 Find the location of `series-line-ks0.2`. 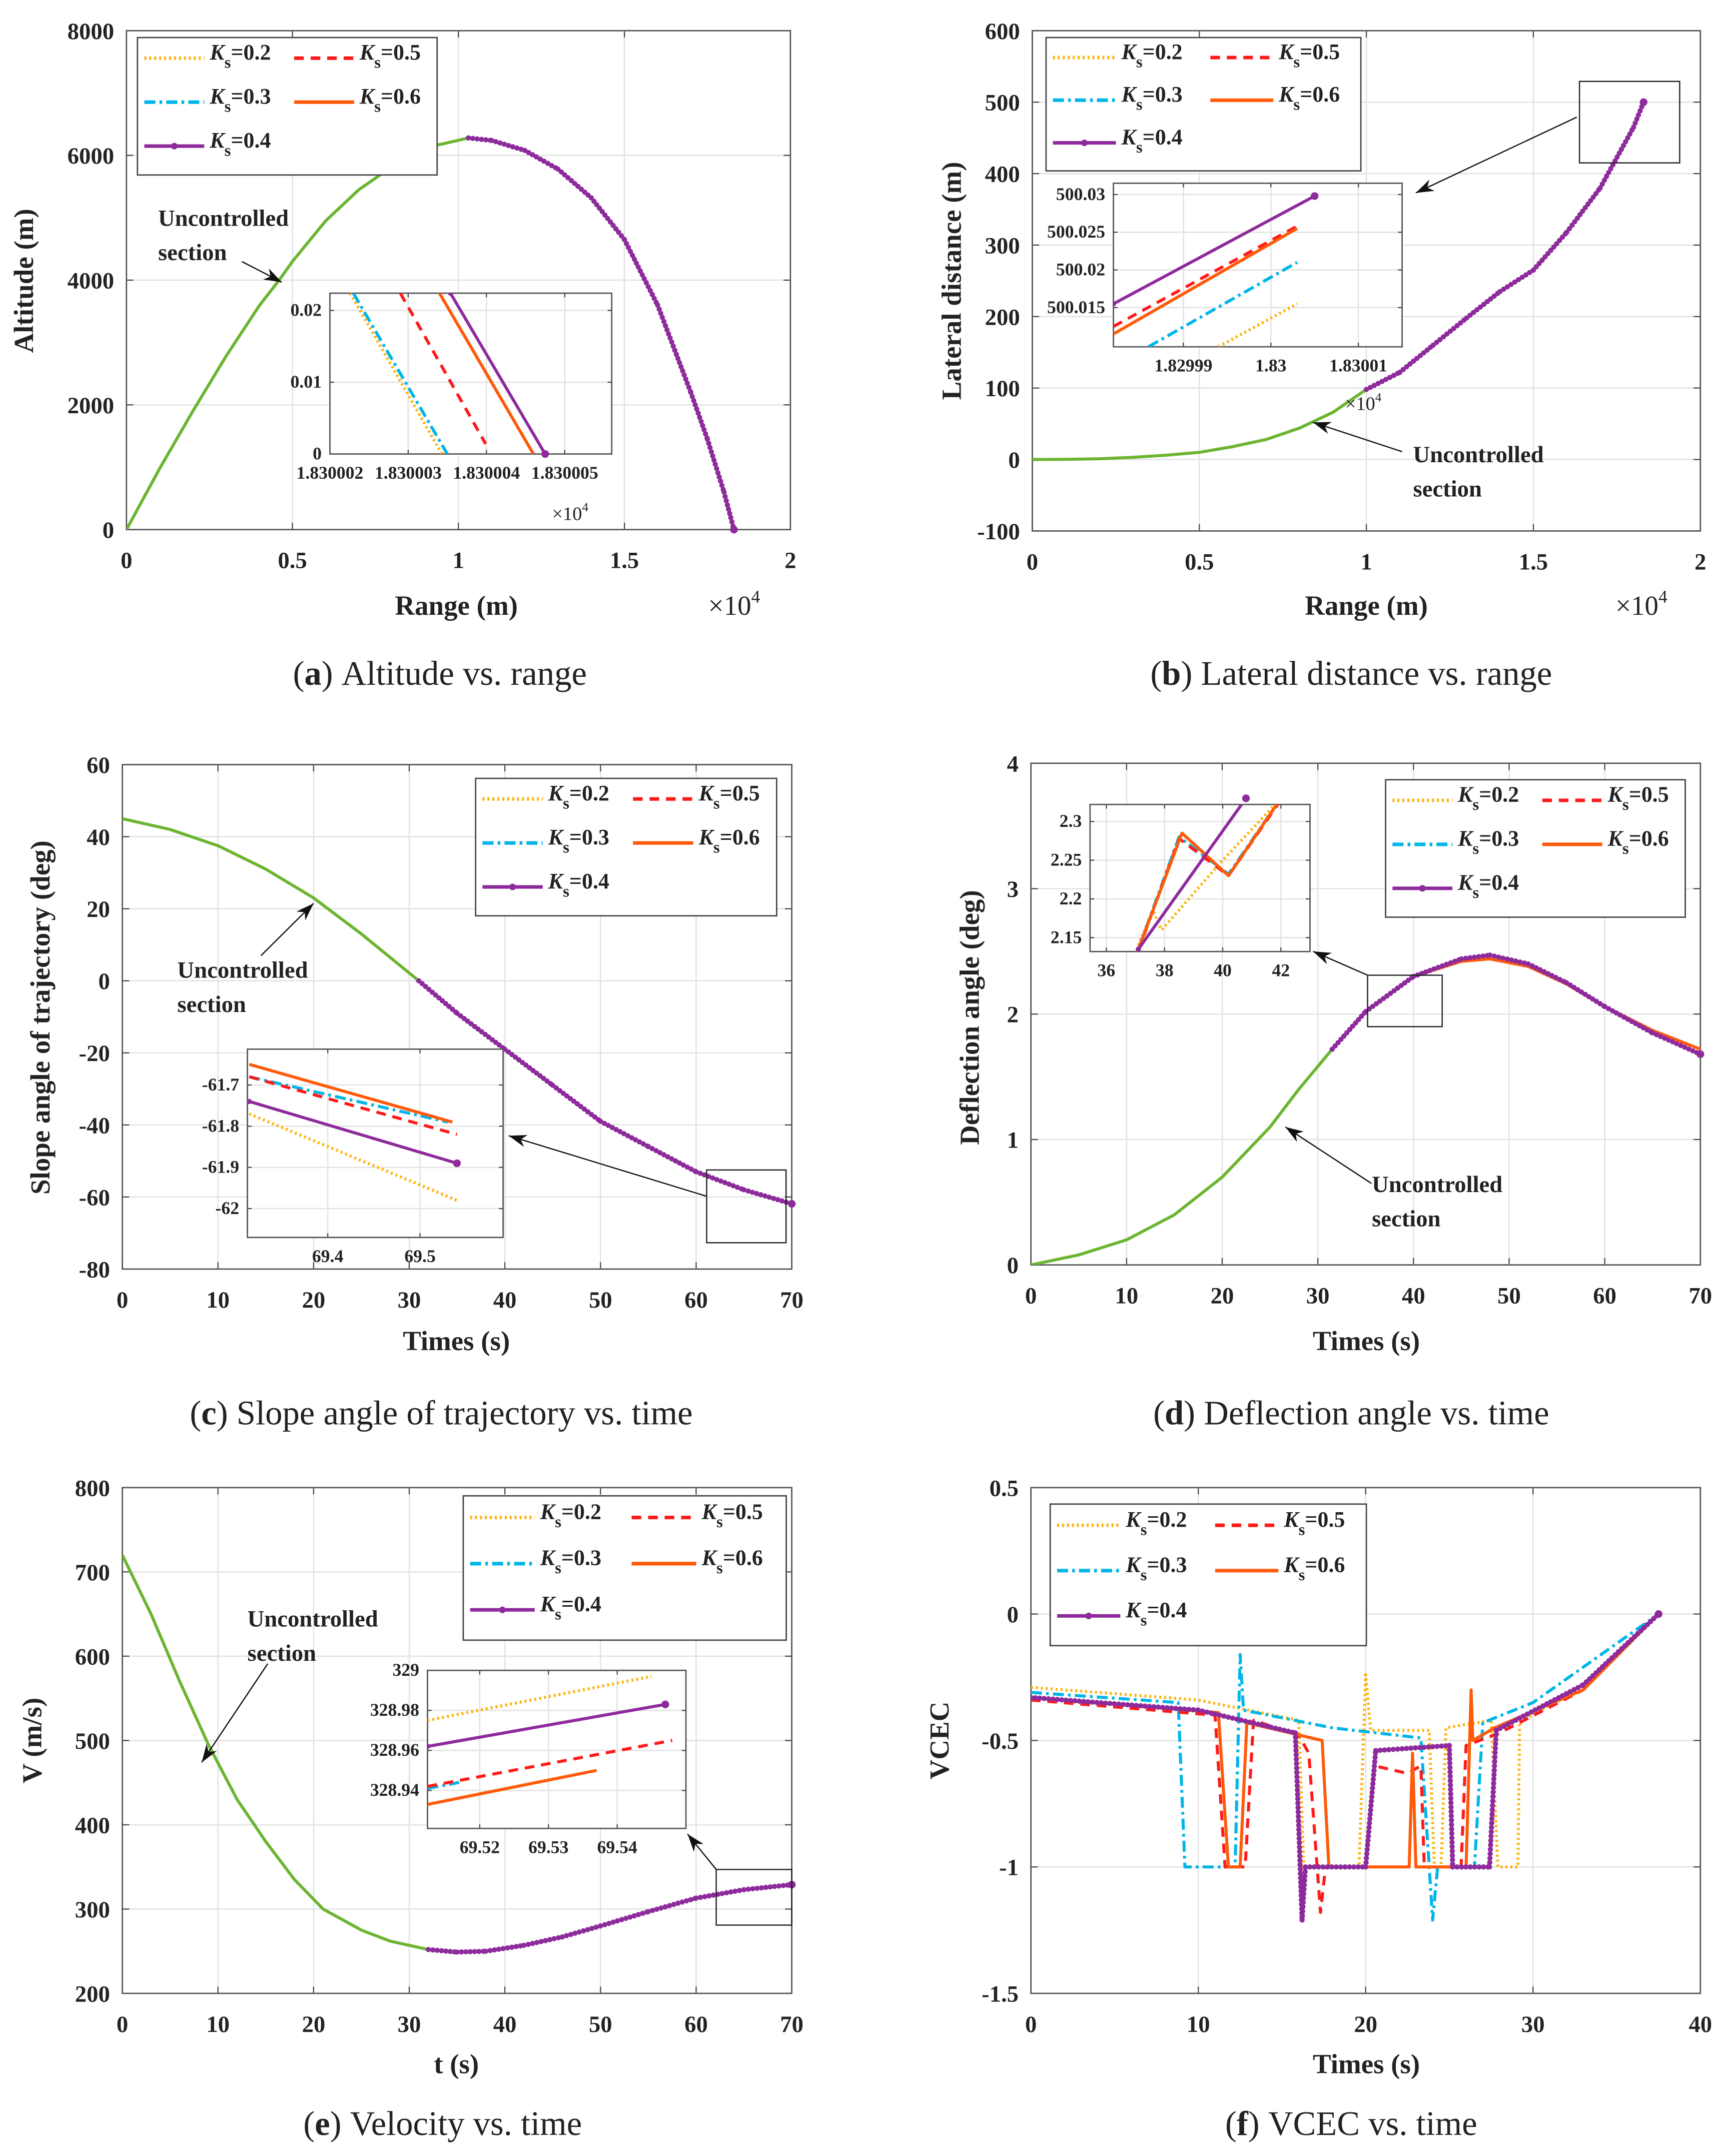

series-line-ks0.2 is located at coordinates (539, 1698).